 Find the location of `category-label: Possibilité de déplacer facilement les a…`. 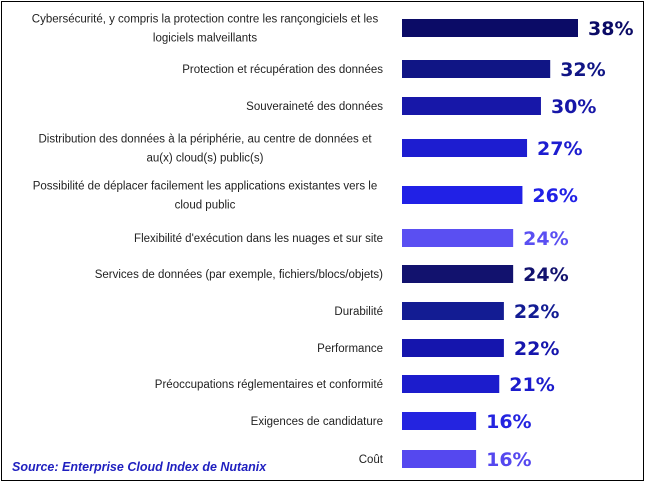

category-label: Possibilité de déplacer facilement les a… is located at coordinates (205, 196).